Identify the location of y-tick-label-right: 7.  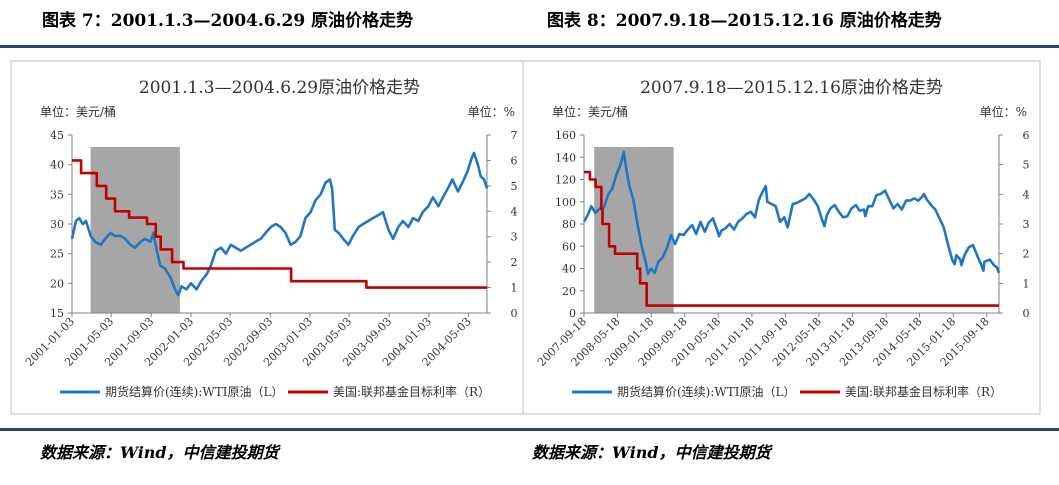
(514, 135).